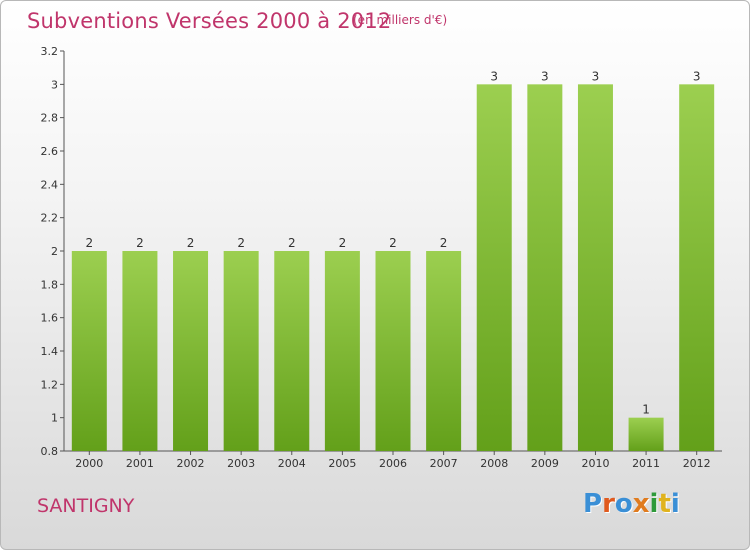 The image size is (750, 550). What do you see at coordinates (444, 351) in the screenshot?
I see `bar-2007` at bounding box center [444, 351].